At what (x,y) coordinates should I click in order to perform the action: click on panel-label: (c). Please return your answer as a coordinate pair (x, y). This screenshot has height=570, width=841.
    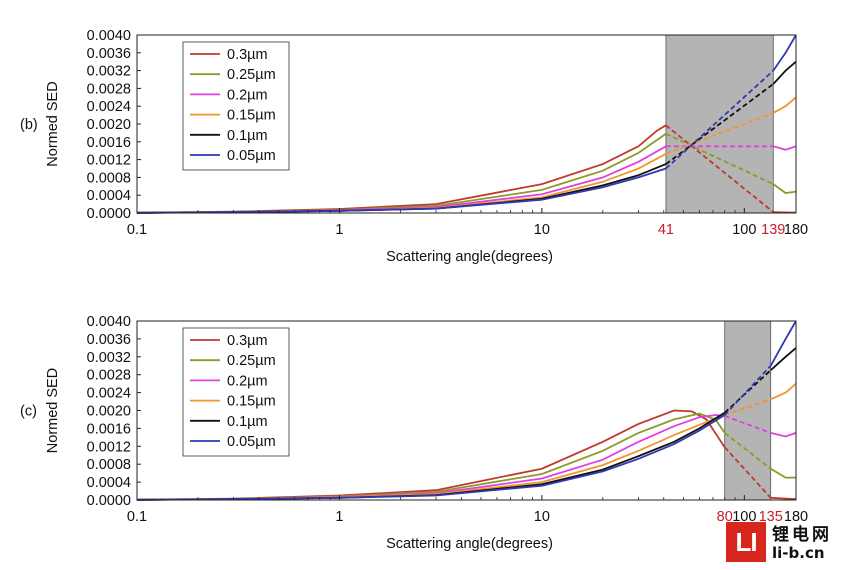
    Looking at the image, I should click on (28, 412).